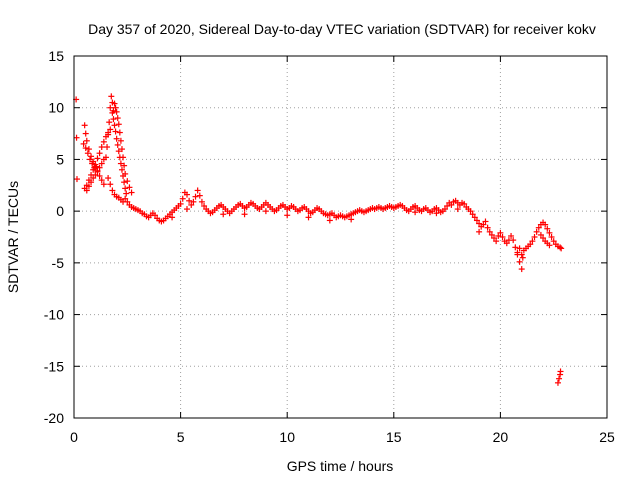  Describe the element at coordinates (60, 159) in the screenshot. I see `y-tick-label: 5` at that location.